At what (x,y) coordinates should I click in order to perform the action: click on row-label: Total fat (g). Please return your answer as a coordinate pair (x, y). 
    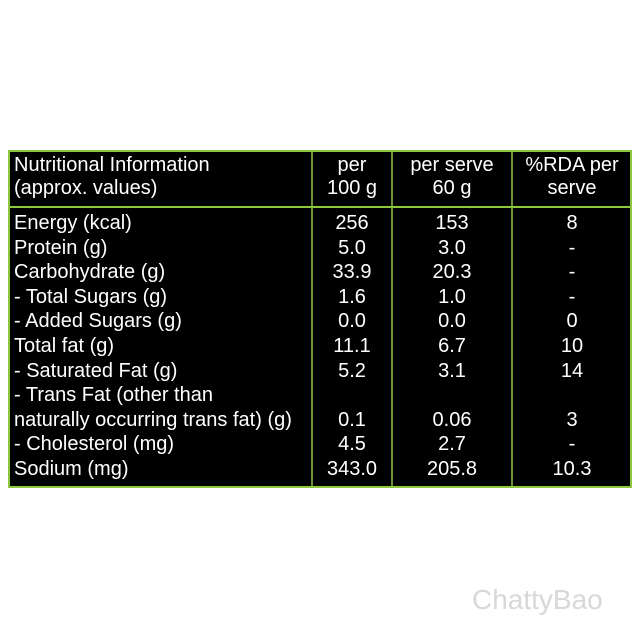
    Looking at the image, I should click on (64, 346).